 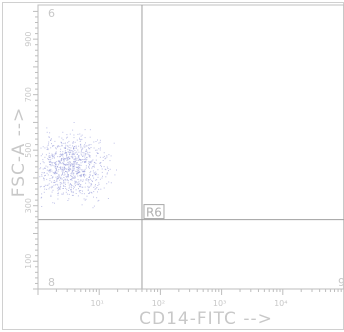 What do you see at coordinates (28, 261) in the screenshot?
I see `y-tick-label: 100` at bounding box center [28, 261].